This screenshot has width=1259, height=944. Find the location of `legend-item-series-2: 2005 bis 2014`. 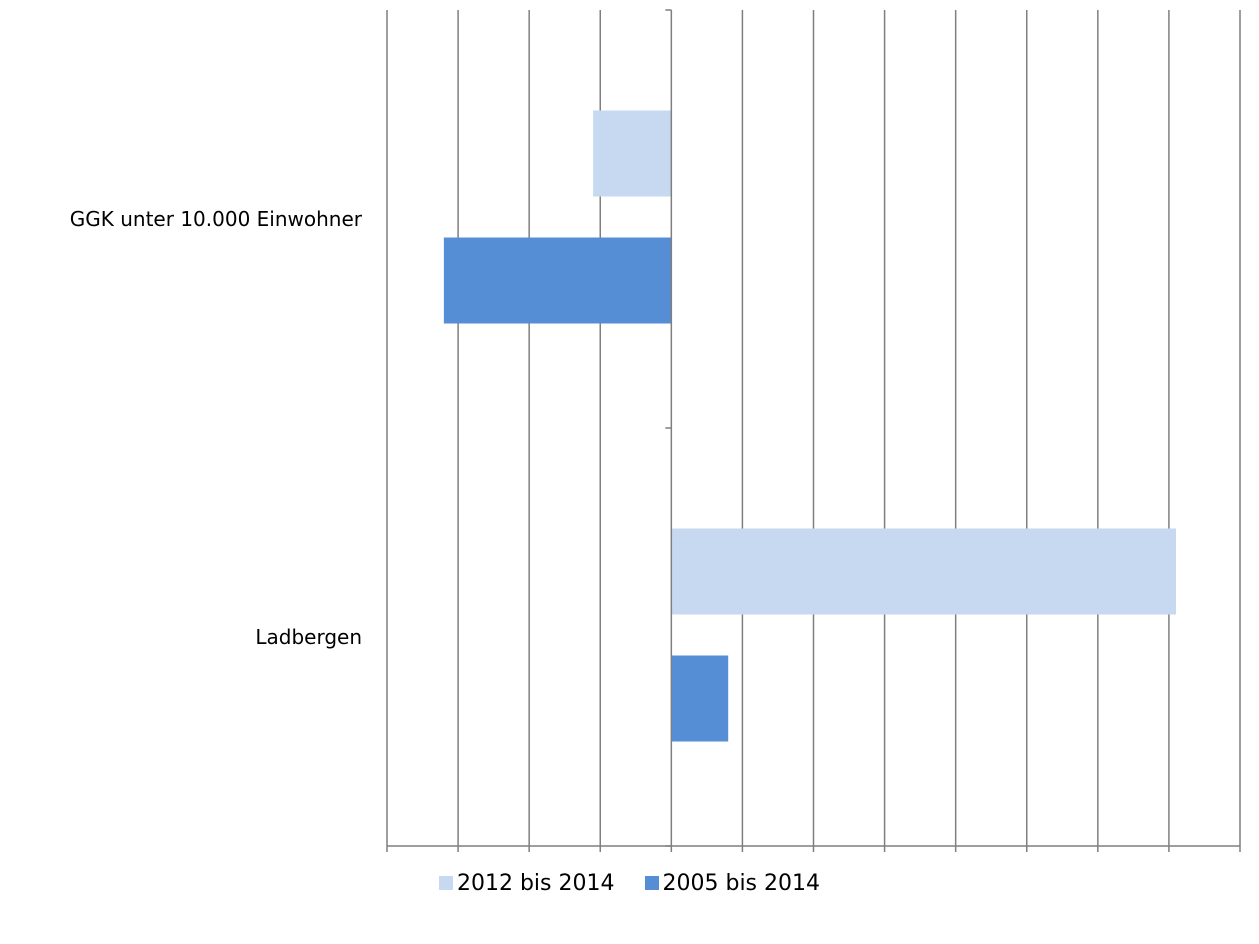

legend-item-series-2: 2005 bis 2014 is located at coordinates (732, 883).